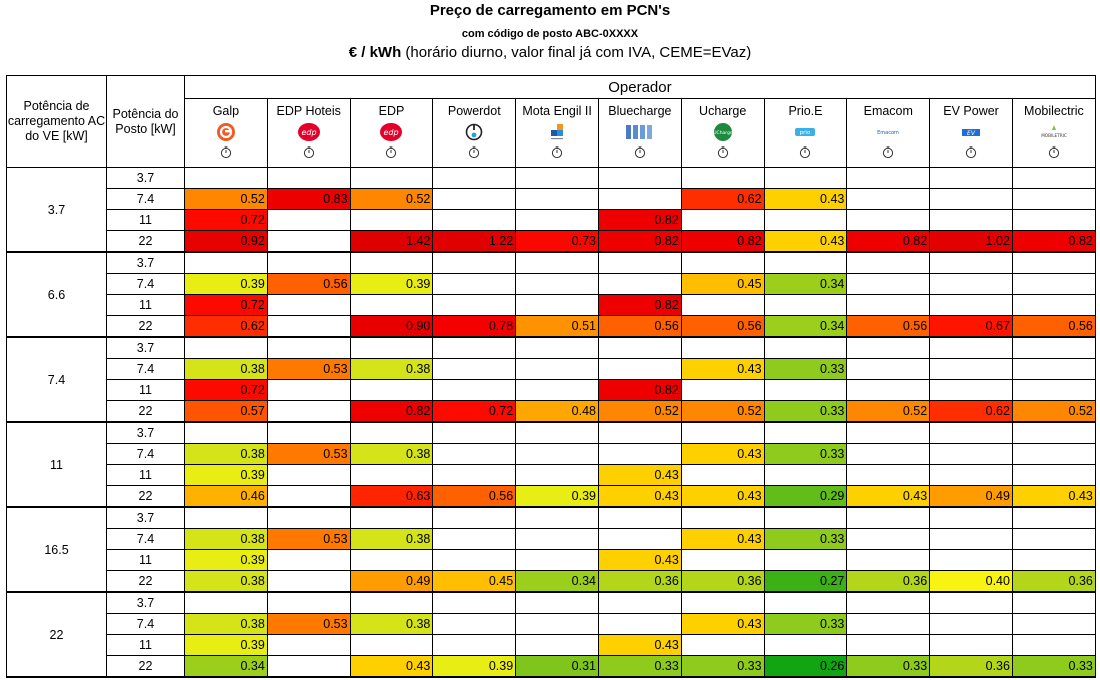 The image size is (1100, 680). What do you see at coordinates (226, 111) in the screenshot?
I see `operator-name: Galp` at bounding box center [226, 111].